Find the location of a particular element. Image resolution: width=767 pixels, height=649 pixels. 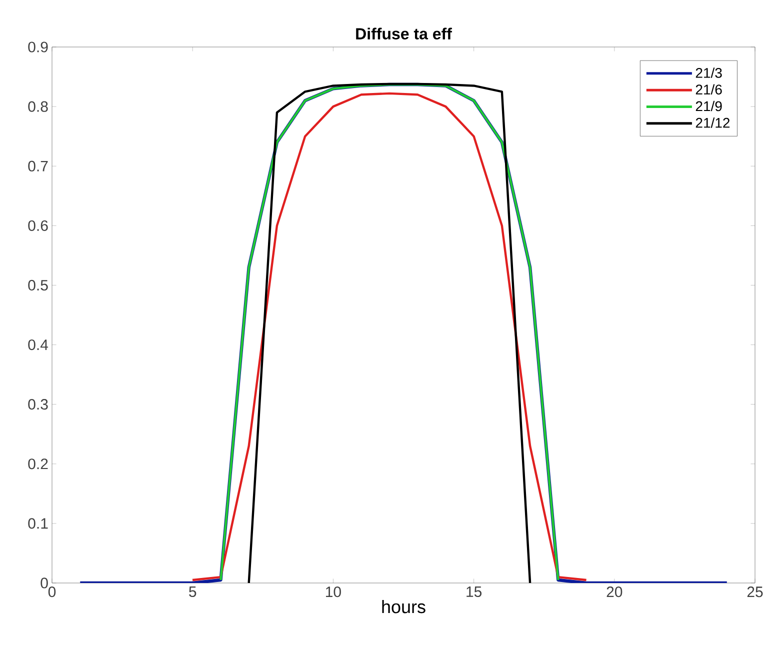

x-tick-label: 10 is located at coordinates (333, 592).